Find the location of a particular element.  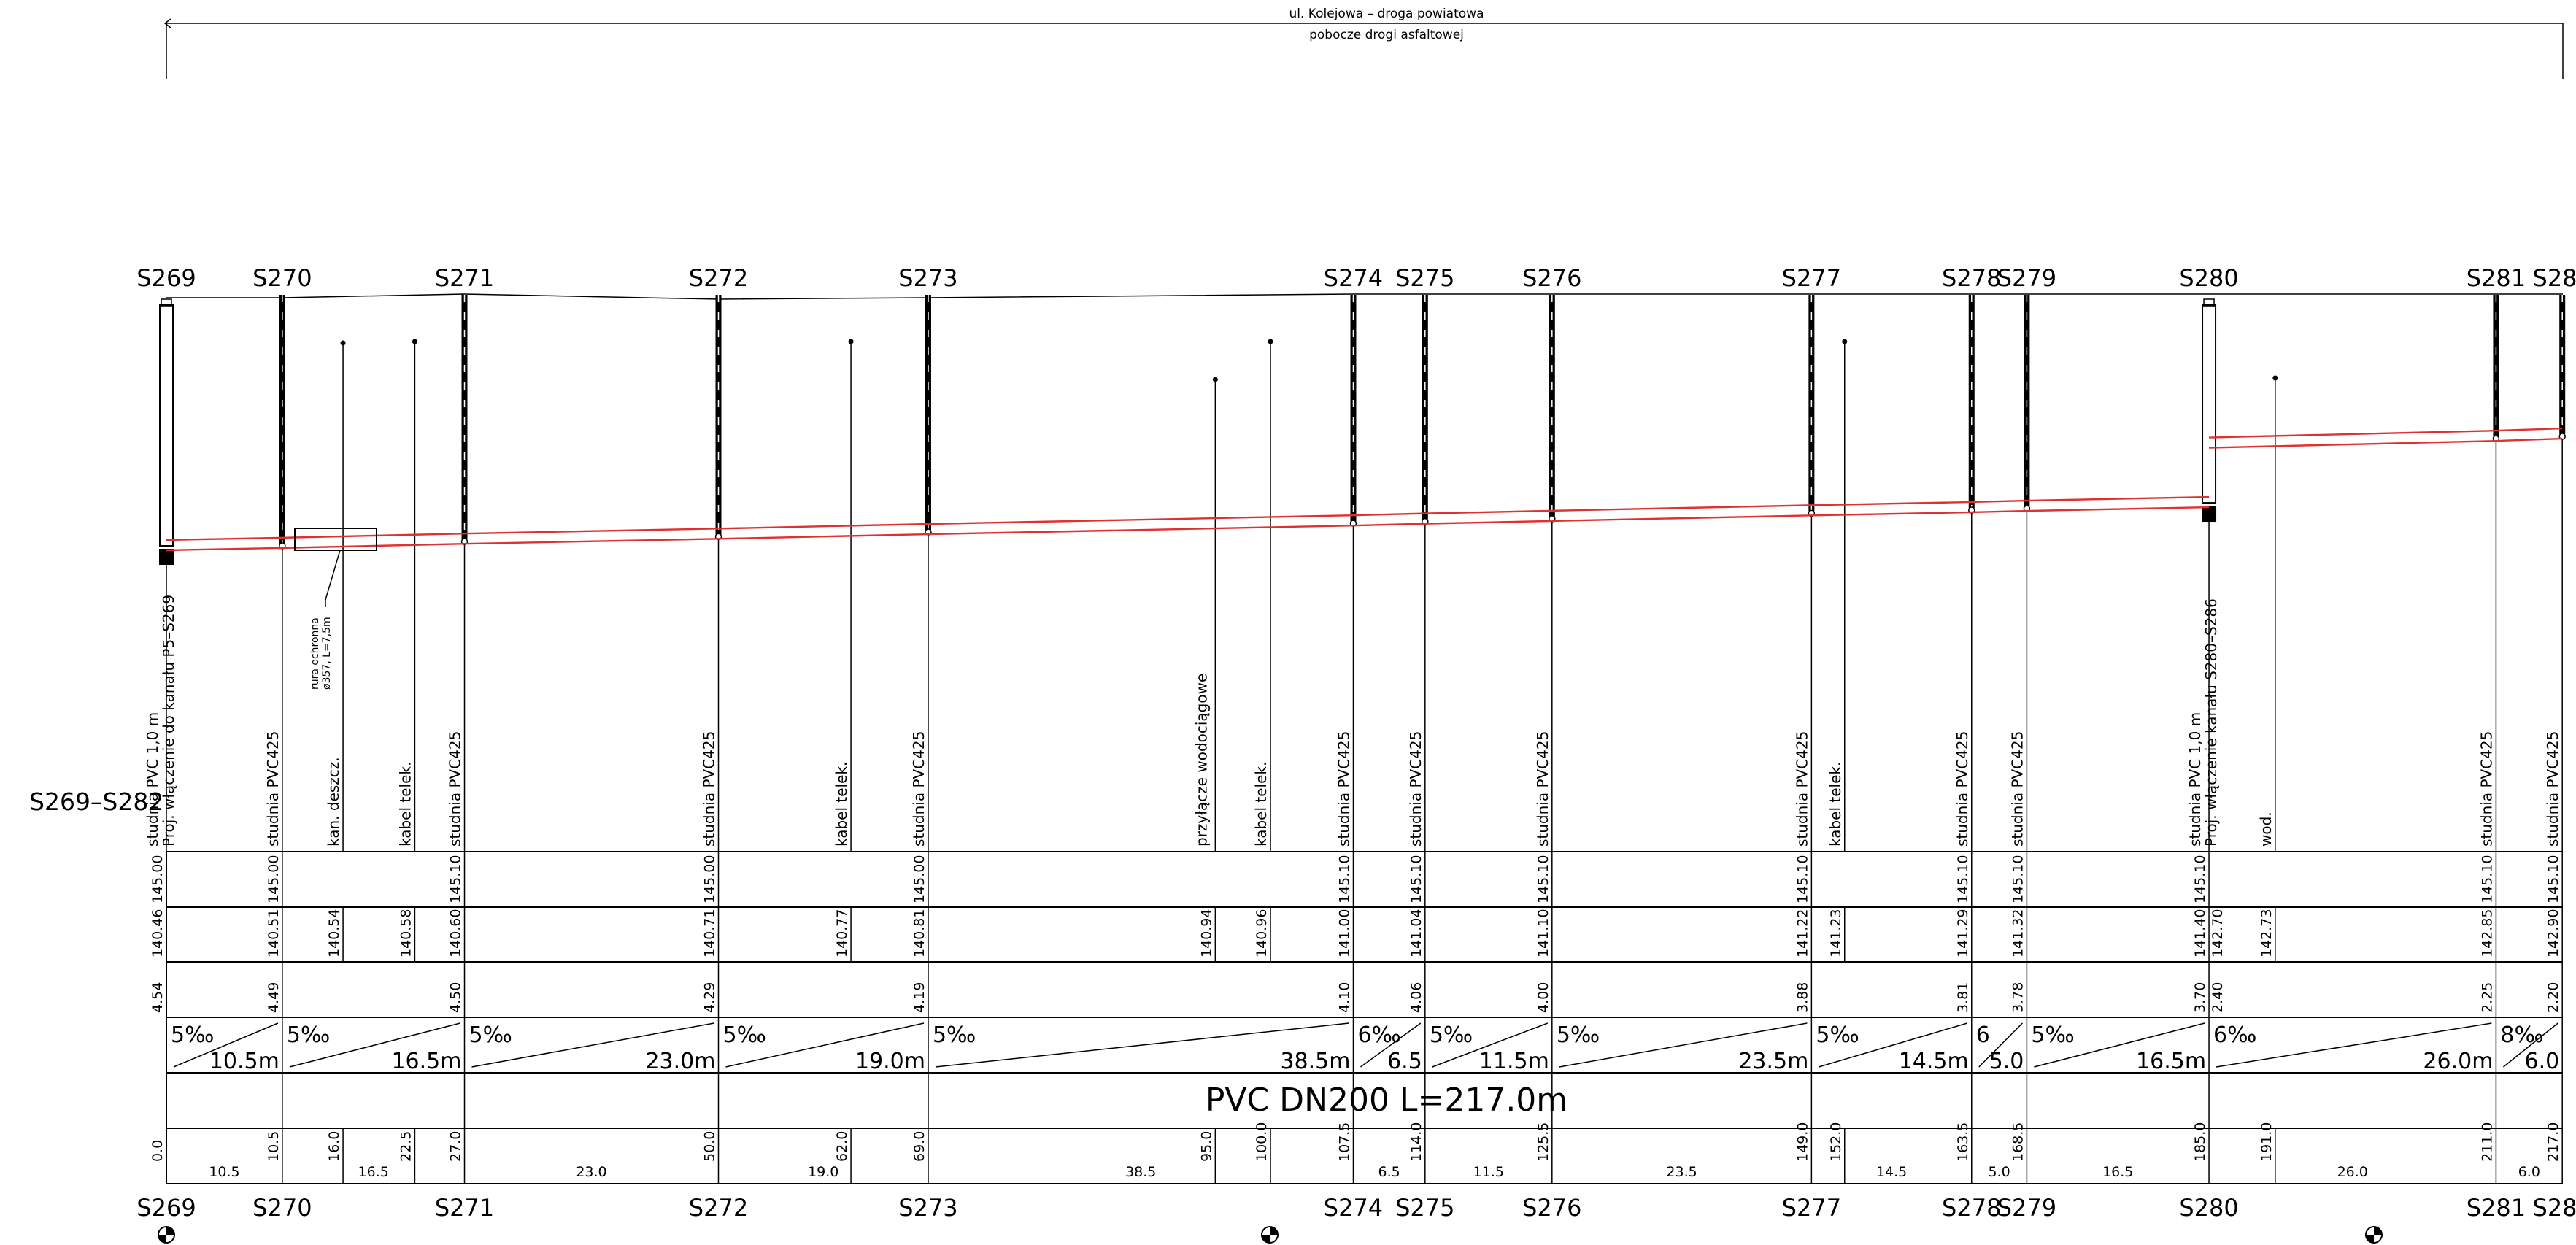

invert-elevation: 141.04 is located at coordinates (1416, 933).